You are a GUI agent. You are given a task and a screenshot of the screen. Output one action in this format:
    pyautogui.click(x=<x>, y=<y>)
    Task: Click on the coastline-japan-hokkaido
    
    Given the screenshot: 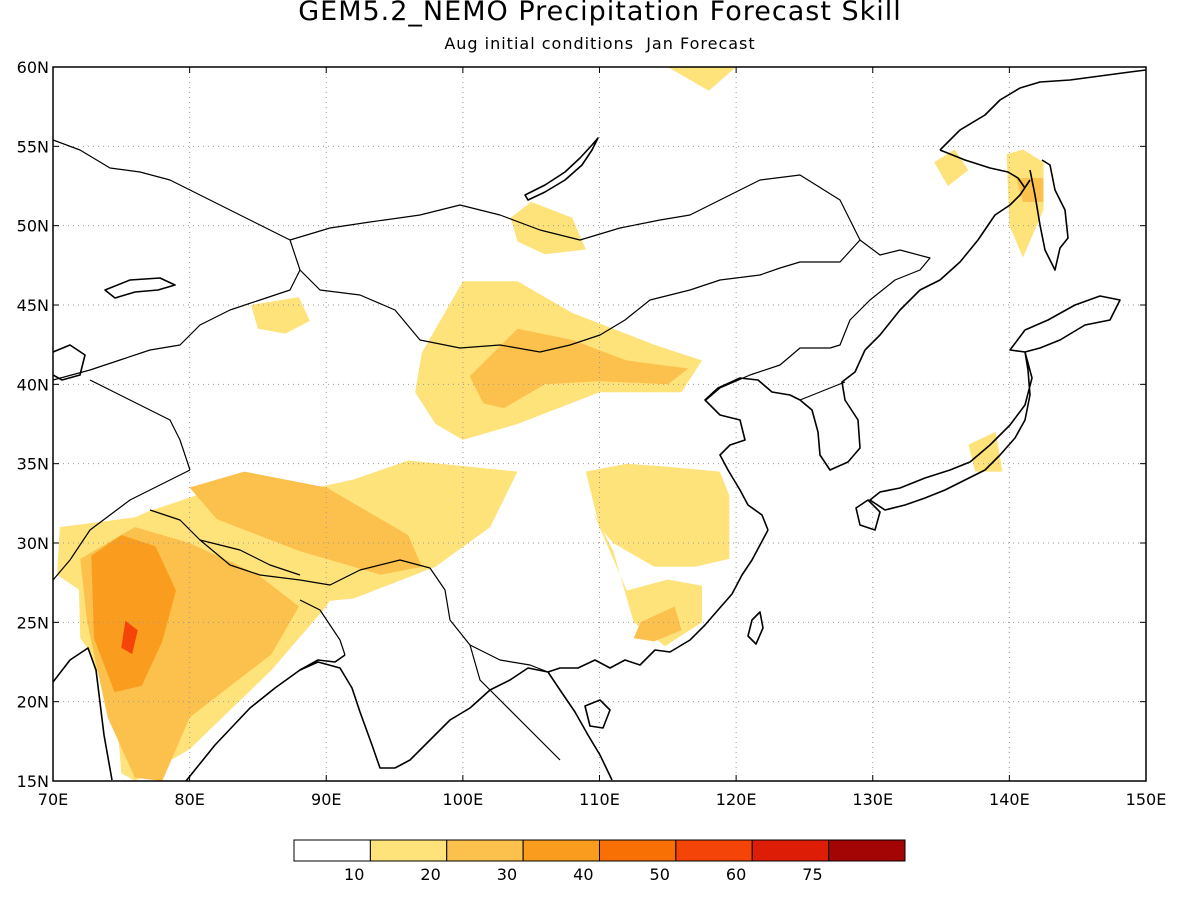 What is the action you would take?
    pyautogui.click(x=1065, y=324)
    